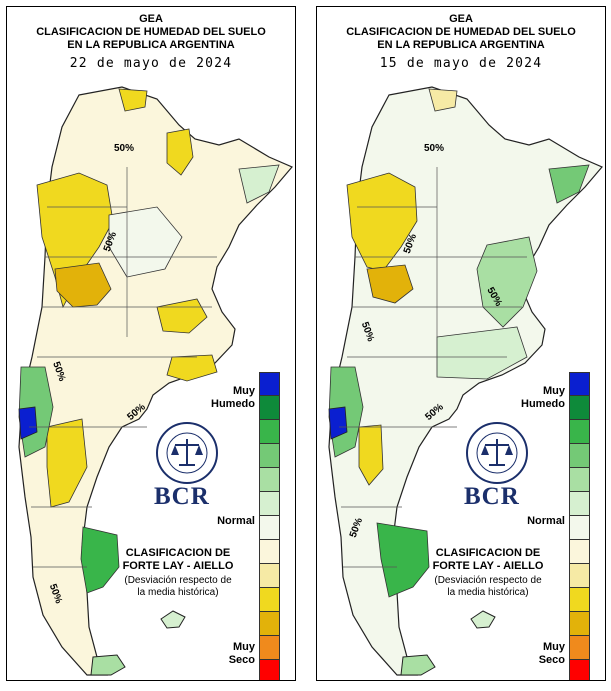 This screenshot has width=611, height=691. What do you see at coordinates (180, 152) in the screenshot?
I see `dry-zone-north` at bounding box center [180, 152].